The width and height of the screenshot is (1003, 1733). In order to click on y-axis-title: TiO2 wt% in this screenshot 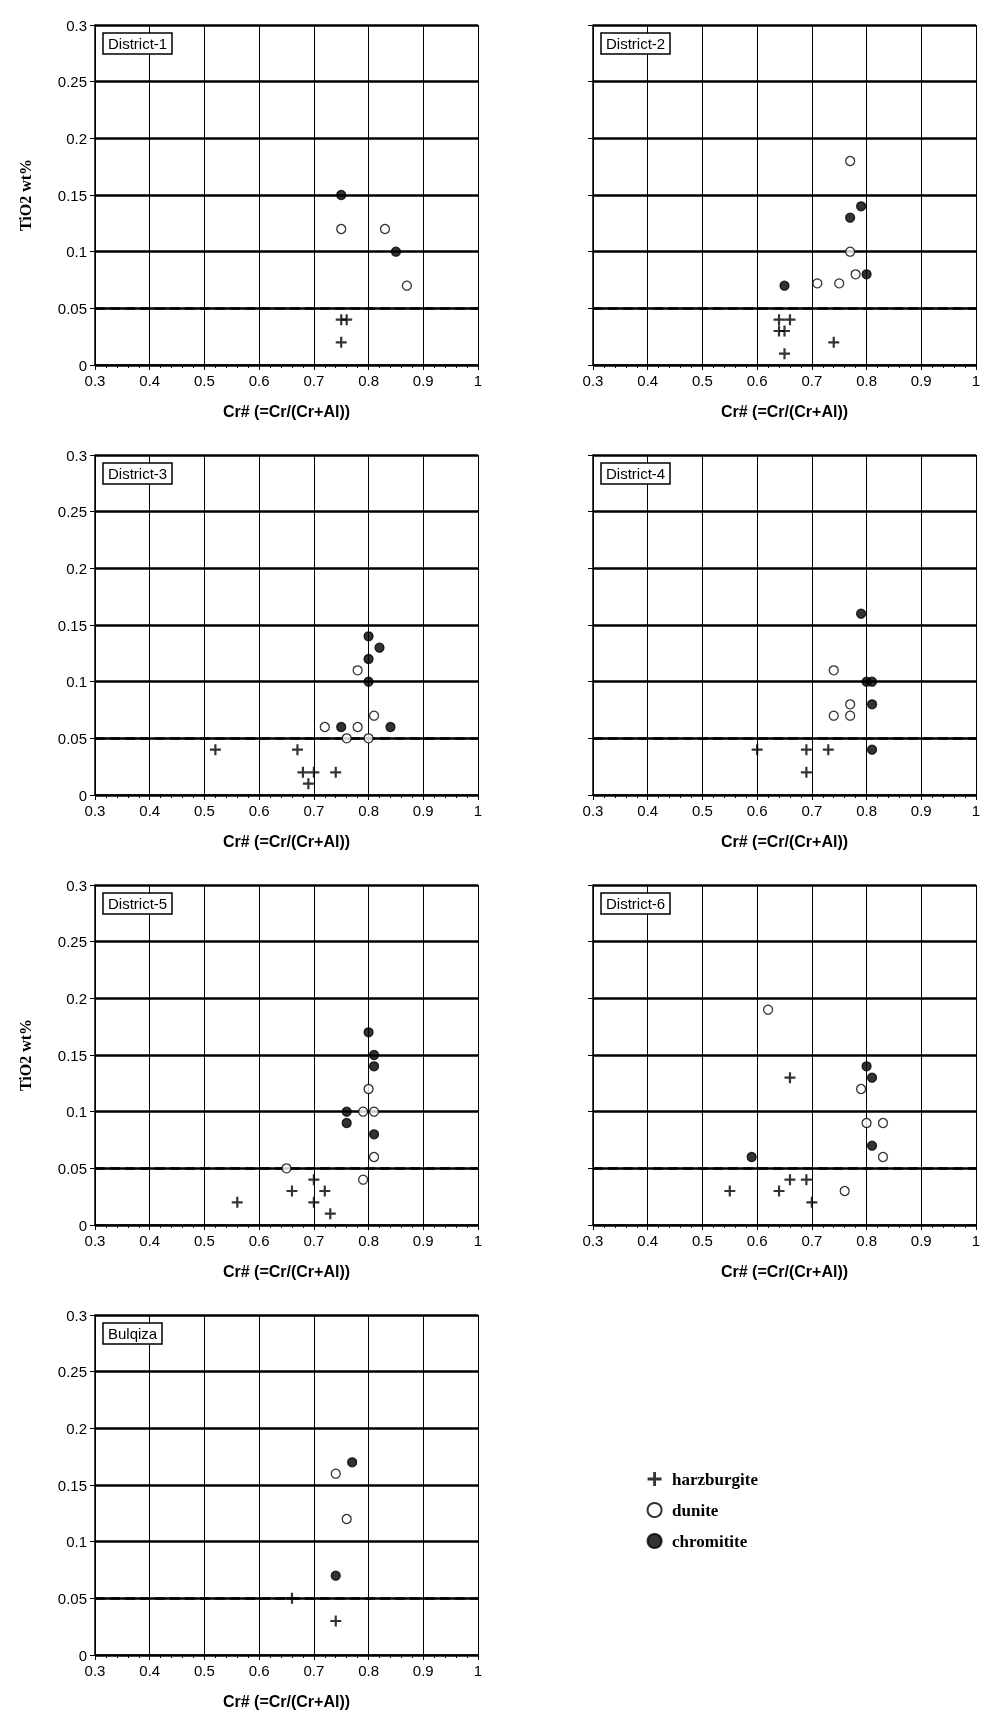, I will do `click(25, 195)`.